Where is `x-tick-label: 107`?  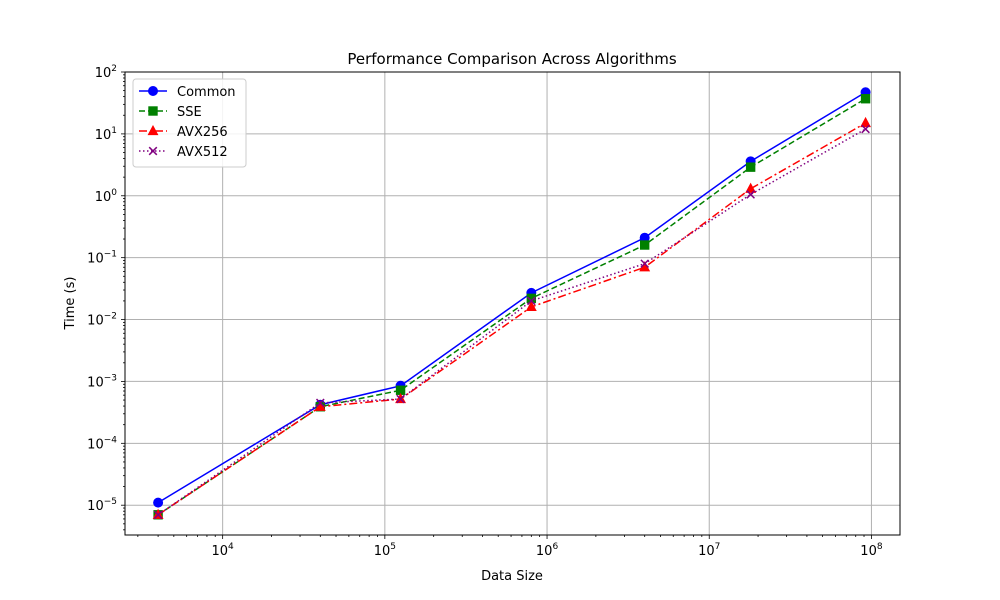
x-tick-label: 107 is located at coordinates (709, 550).